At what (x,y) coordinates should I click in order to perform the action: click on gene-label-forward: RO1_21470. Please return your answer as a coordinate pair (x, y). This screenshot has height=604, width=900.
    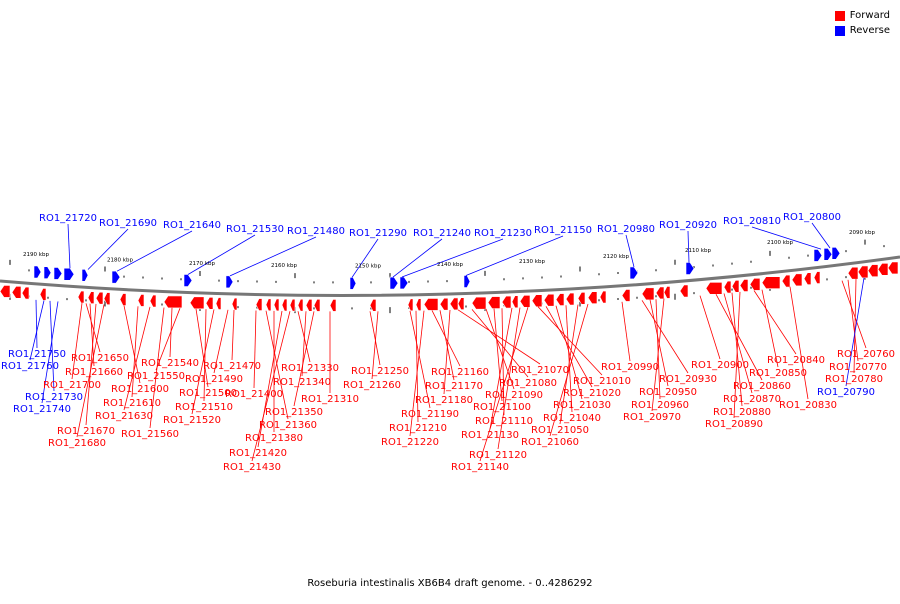
    Looking at the image, I should click on (232, 366).